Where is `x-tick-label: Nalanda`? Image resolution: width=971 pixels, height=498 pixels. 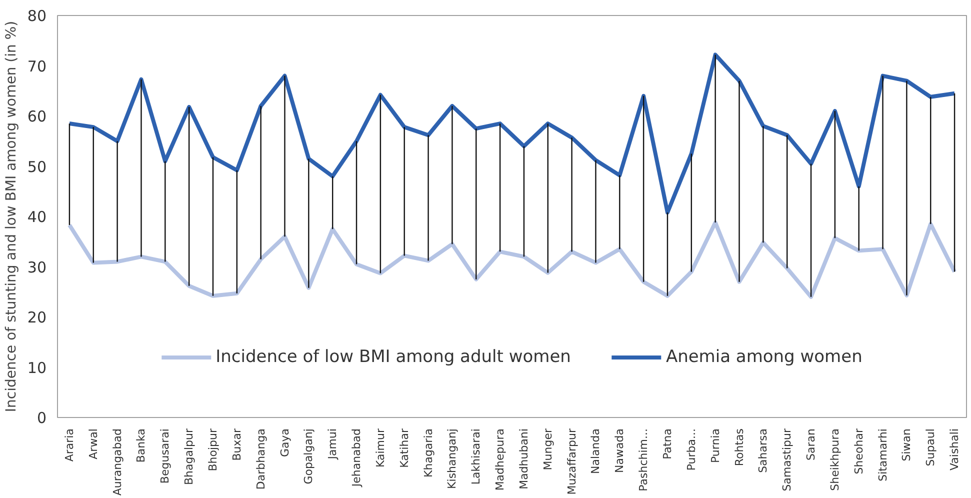 x-tick-label: Nalanda is located at coordinates (595, 451).